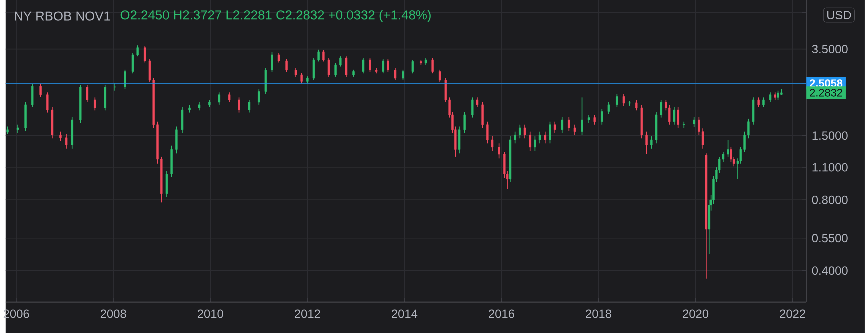  Describe the element at coordinates (599, 314) in the screenshot. I see `x-tick-label: 2018` at that location.